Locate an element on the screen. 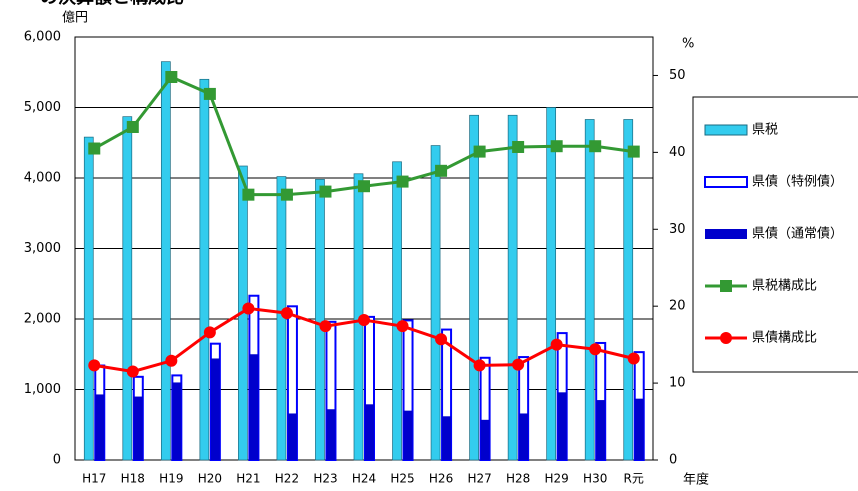 The height and width of the screenshot is (491, 858). y-axis-label: 億円 is located at coordinates (75, 18).